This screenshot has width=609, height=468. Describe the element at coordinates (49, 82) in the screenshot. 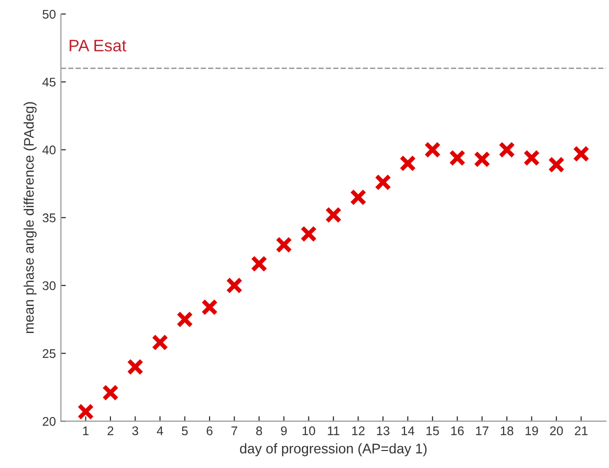

I see `y-tick-label: 45` at that location.